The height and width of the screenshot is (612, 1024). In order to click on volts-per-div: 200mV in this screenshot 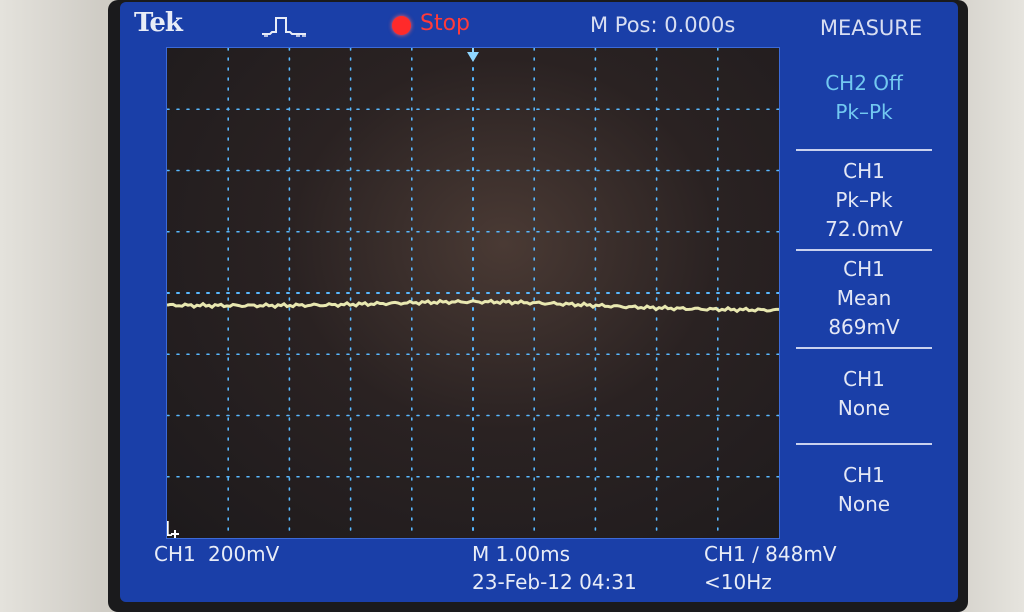, I will do `click(244, 554)`.